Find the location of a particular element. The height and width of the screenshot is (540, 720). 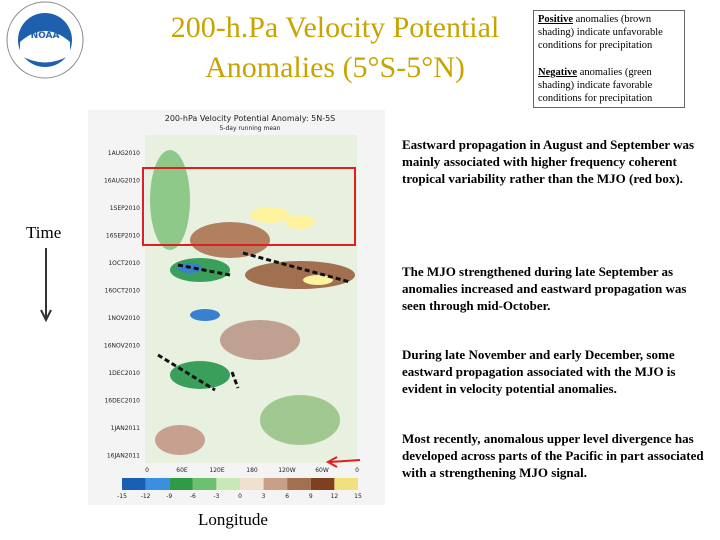

propagation-lines is located at coordinates (254, 321).